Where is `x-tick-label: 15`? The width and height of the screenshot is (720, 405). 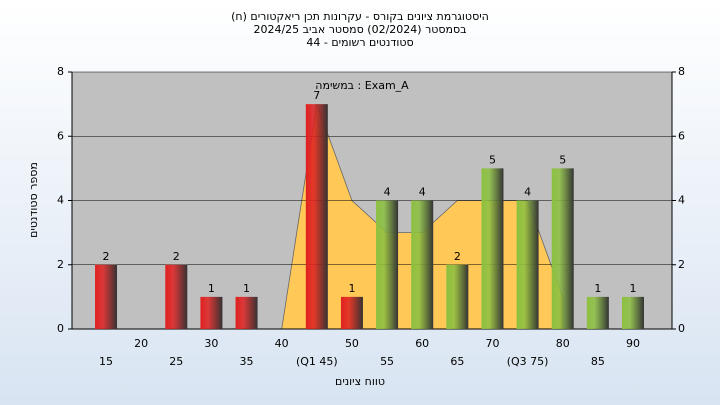
x-tick-label: 15 is located at coordinates (106, 361).